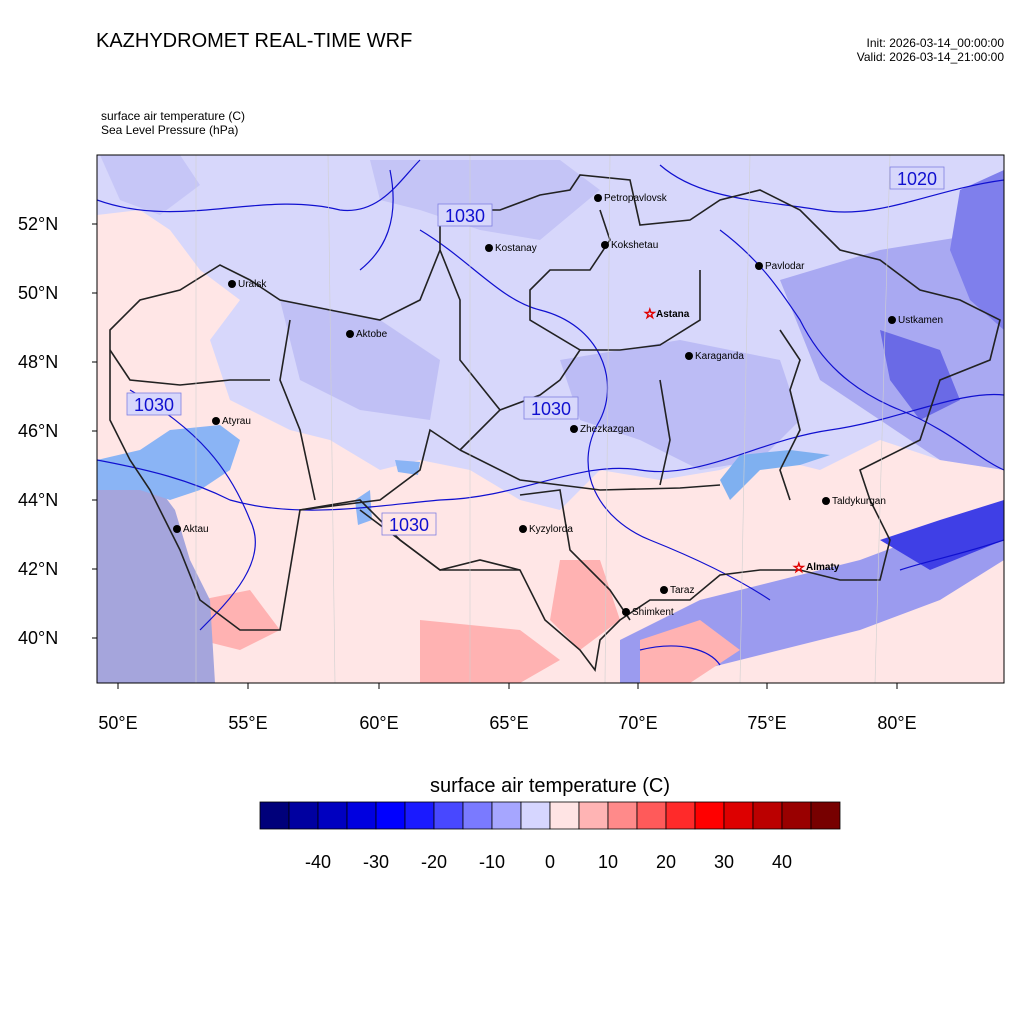  I want to click on svg-text: 70°E, so click(637, 723).